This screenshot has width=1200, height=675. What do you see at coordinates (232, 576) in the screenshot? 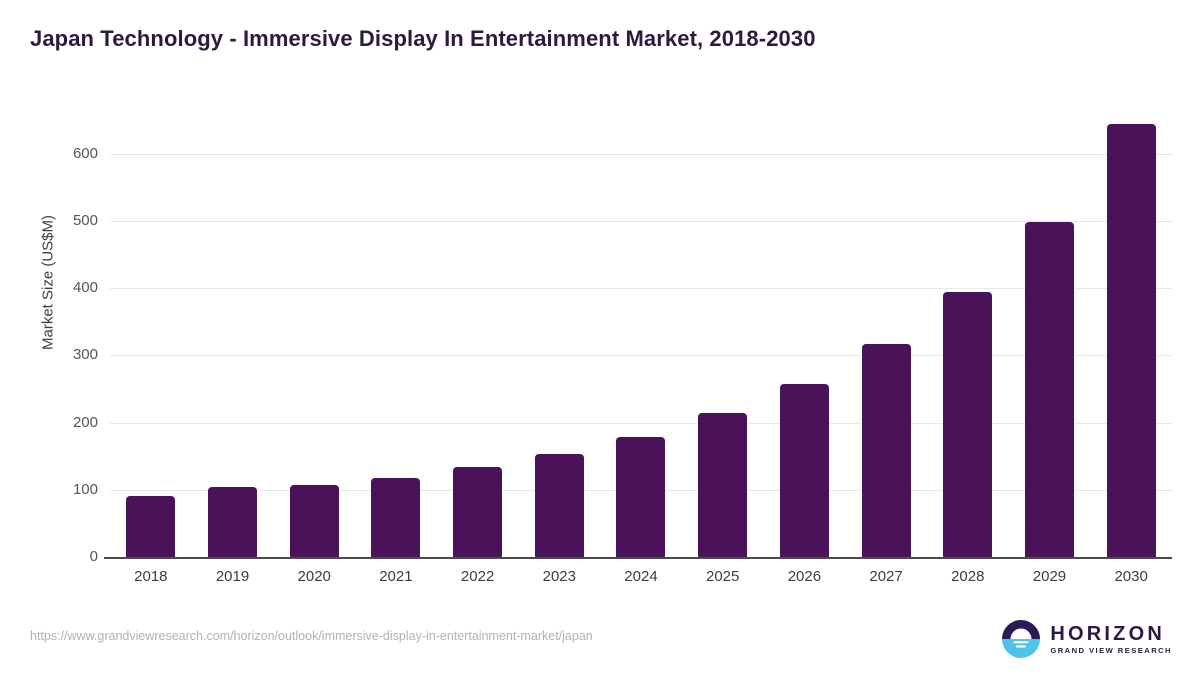
I see `x-axis-tick-label: 2019` at bounding box center [232, 576].